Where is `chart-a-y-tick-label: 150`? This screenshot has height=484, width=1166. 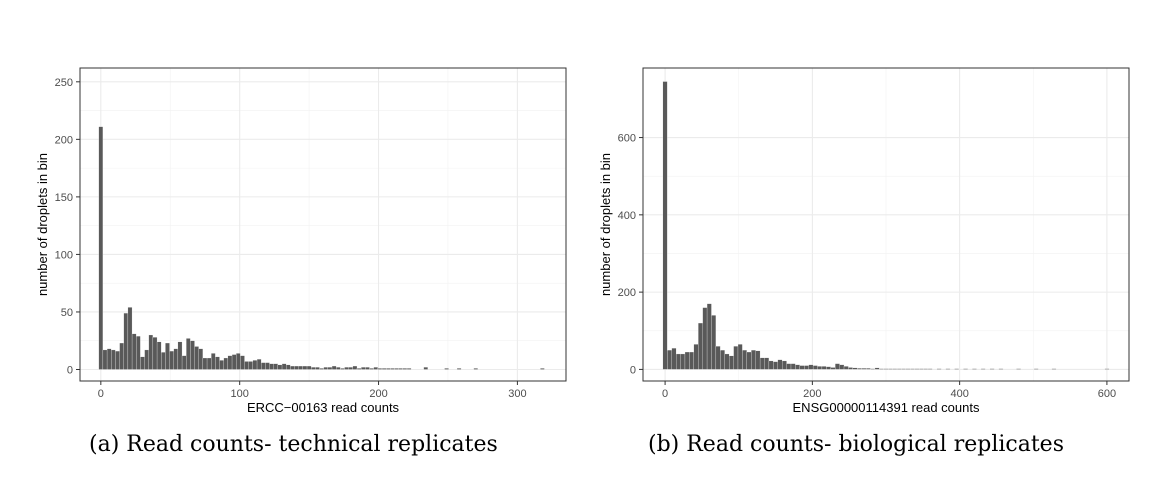 chart-a-y-tick-label: 150 is located at coordinates (64, 198).